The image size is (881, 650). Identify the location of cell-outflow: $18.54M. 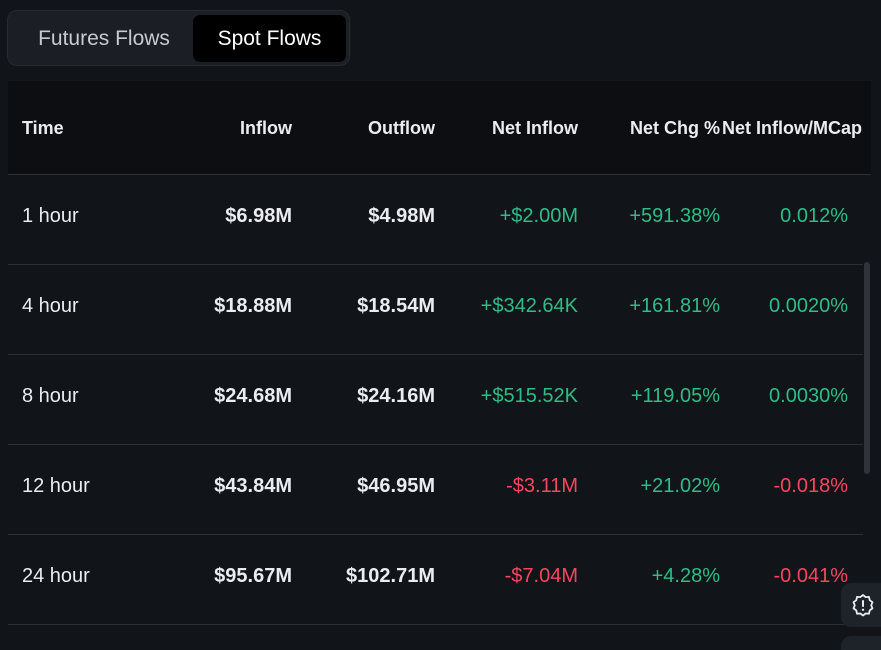
(396, 306).